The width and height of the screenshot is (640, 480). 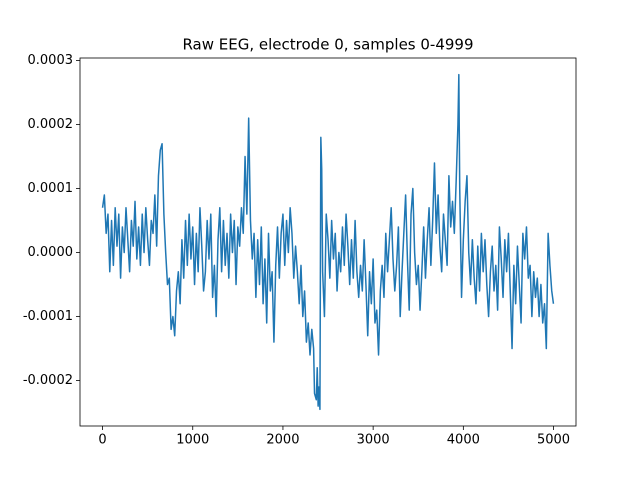 I want to click on x-tick-label: 2000, so click(x=282, y=440).